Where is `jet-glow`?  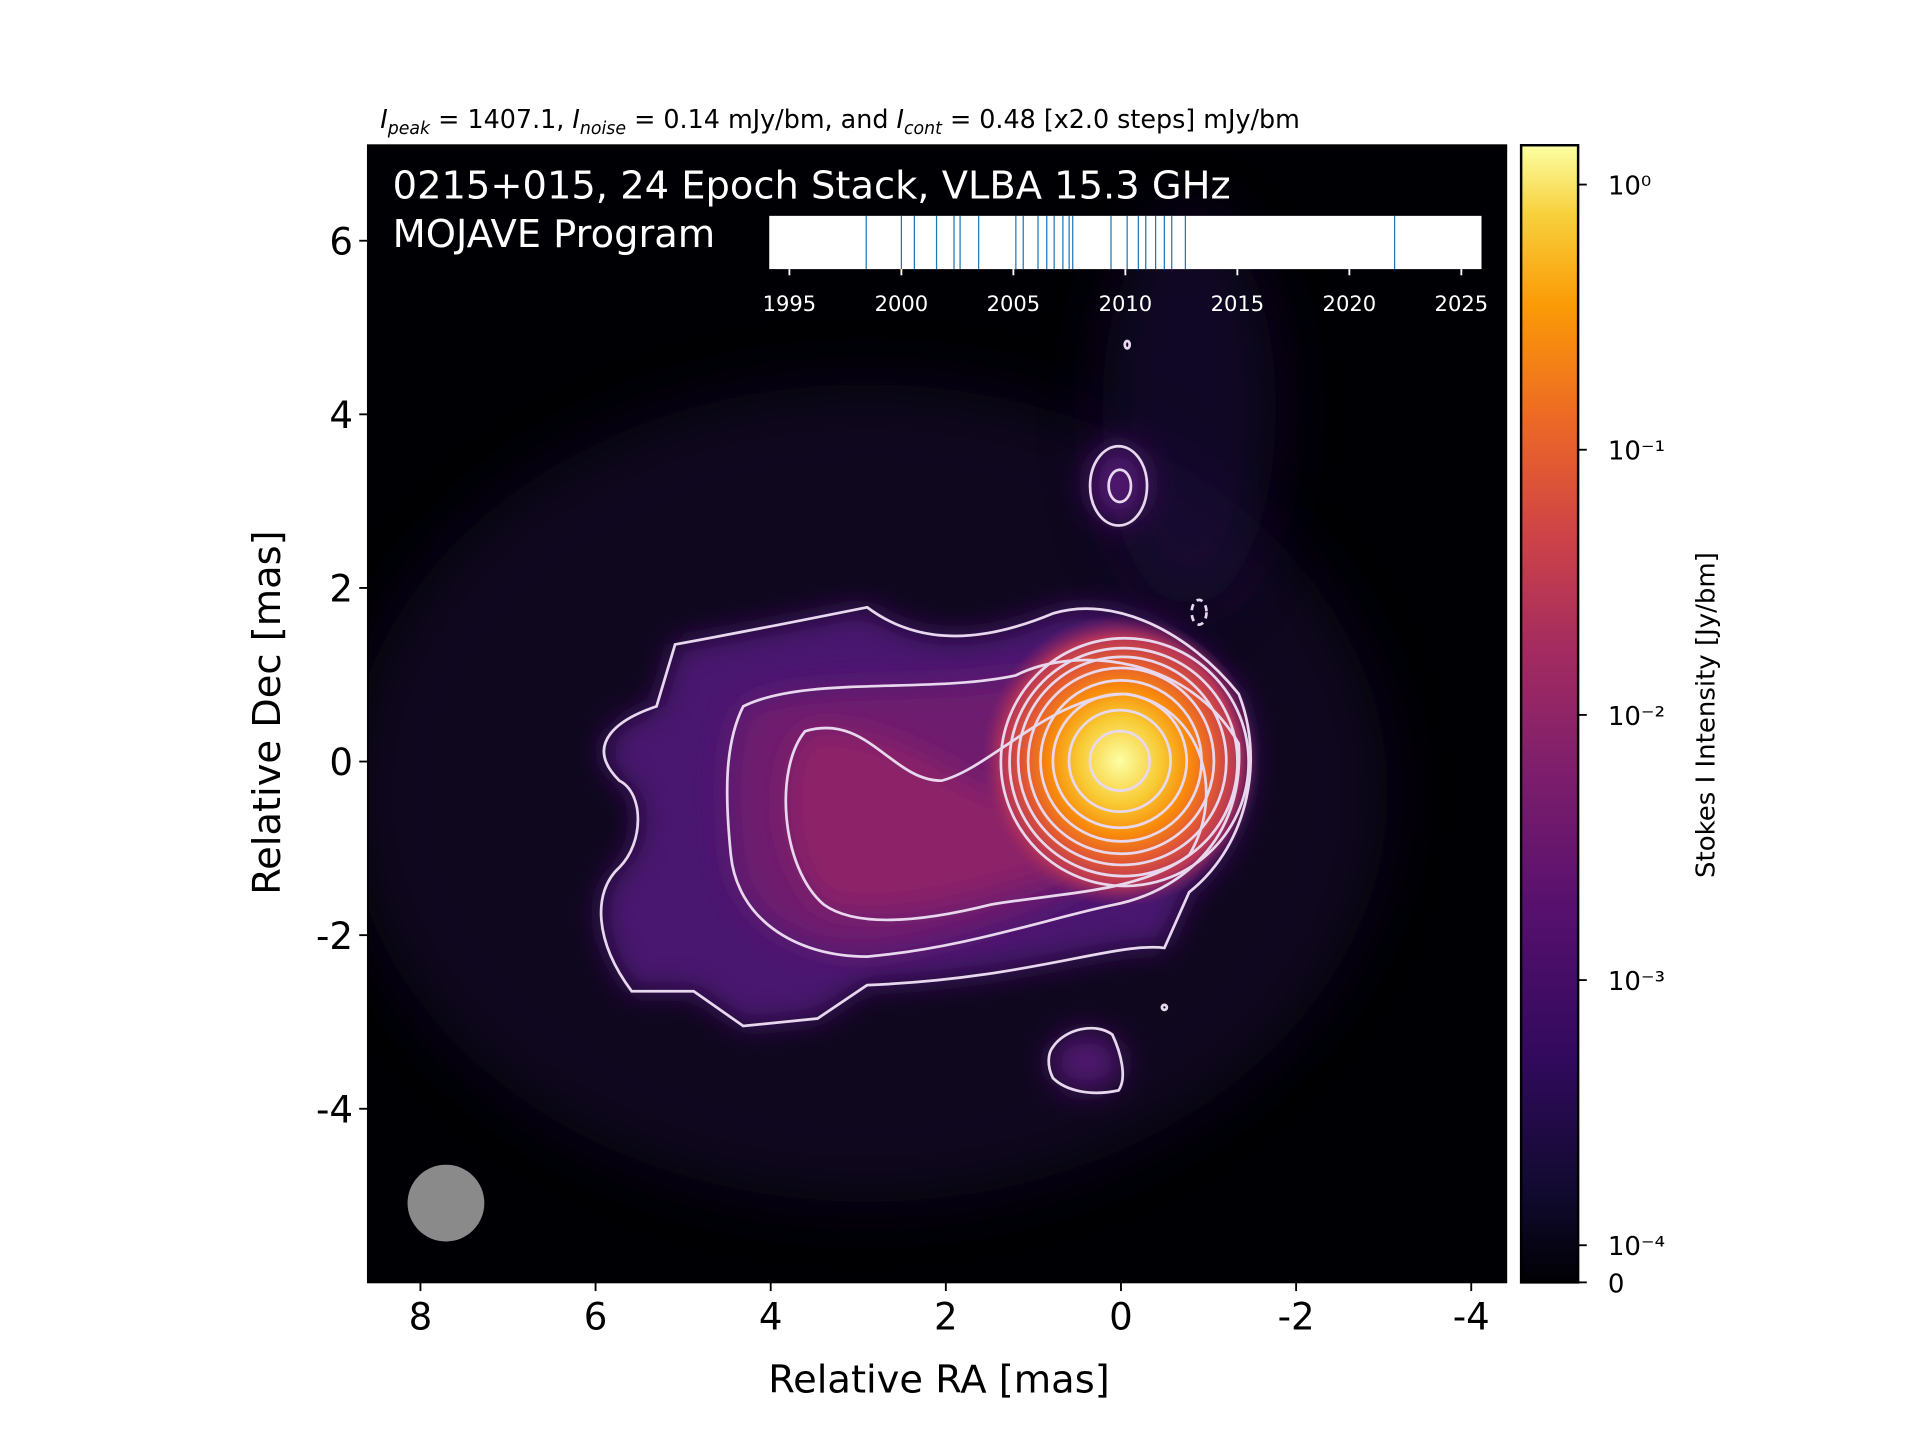 jet-glow is located at coordinates (925, 820).